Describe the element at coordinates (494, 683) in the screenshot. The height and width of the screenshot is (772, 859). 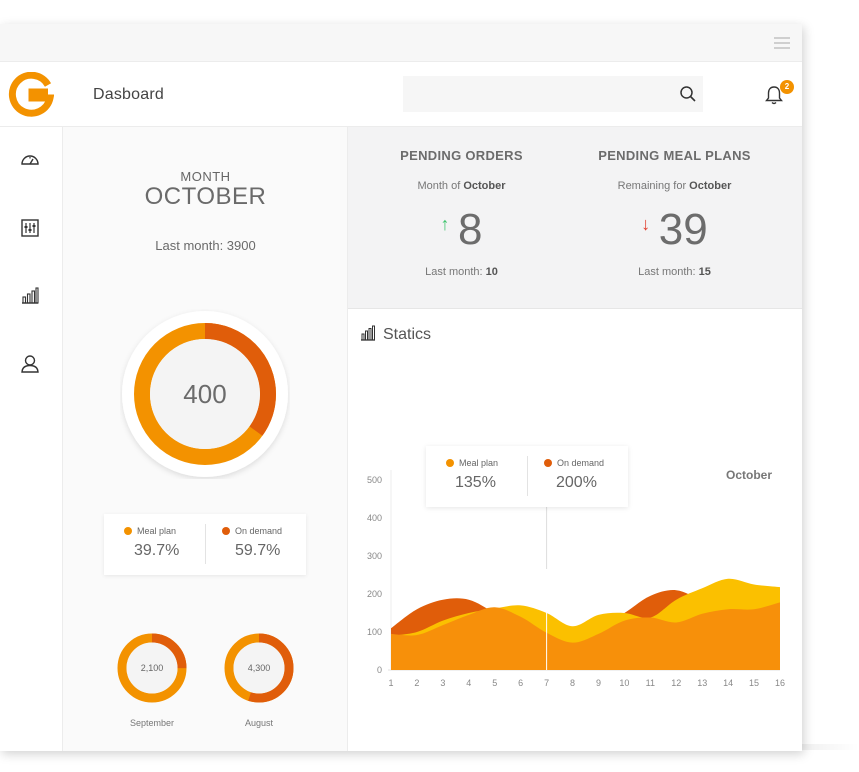
I see `x-tick-label: 5` at that location.